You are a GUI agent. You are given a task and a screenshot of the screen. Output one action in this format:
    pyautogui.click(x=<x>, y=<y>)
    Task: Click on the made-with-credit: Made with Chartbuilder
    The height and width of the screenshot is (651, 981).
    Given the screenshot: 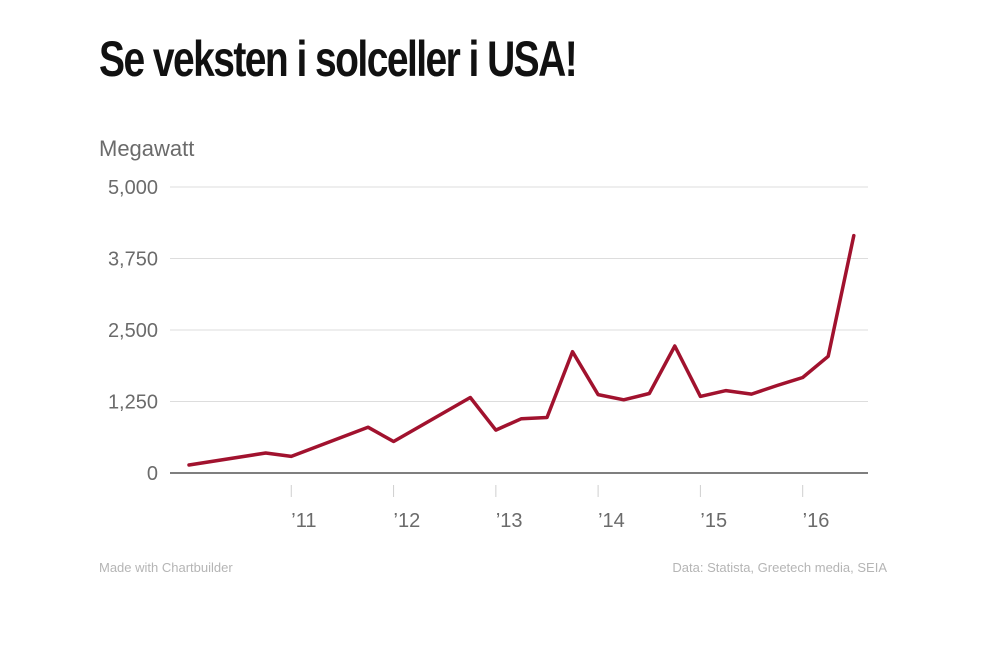 What is the action you would take?
    pyautogui.click(x=166, y=567)
    